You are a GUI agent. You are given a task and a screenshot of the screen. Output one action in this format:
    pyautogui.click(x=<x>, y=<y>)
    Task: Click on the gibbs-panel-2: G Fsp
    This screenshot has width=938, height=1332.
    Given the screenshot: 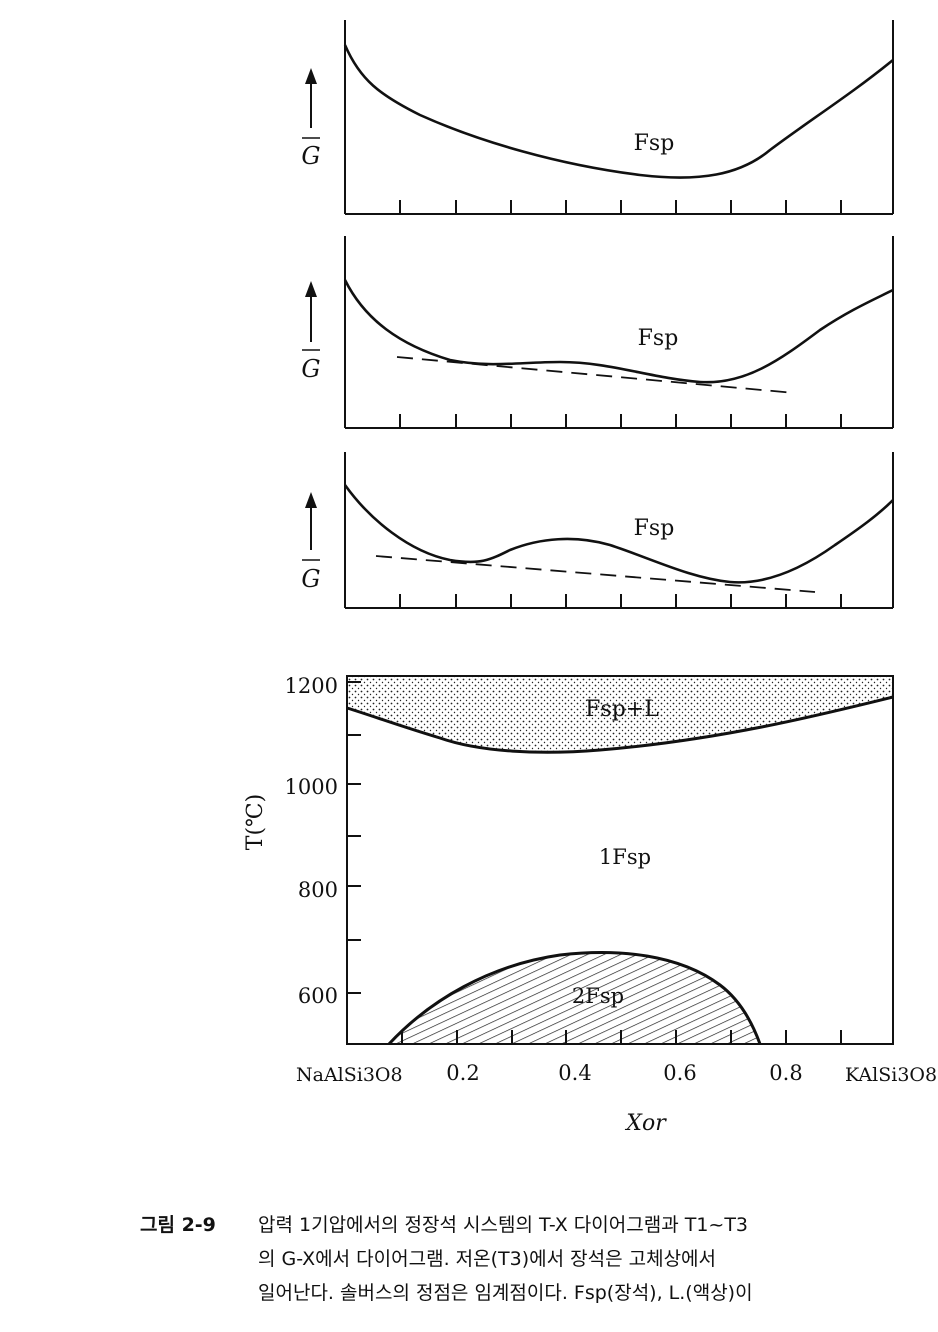 What is the action you would take?
    pyautogui.click(x=597, y=332)
    